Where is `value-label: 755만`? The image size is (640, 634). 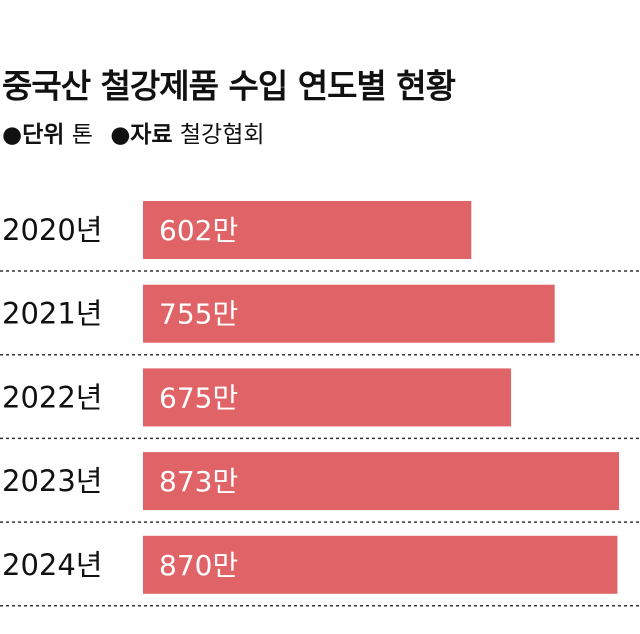
value-label: 755만 is located at coordinates (198, 314).